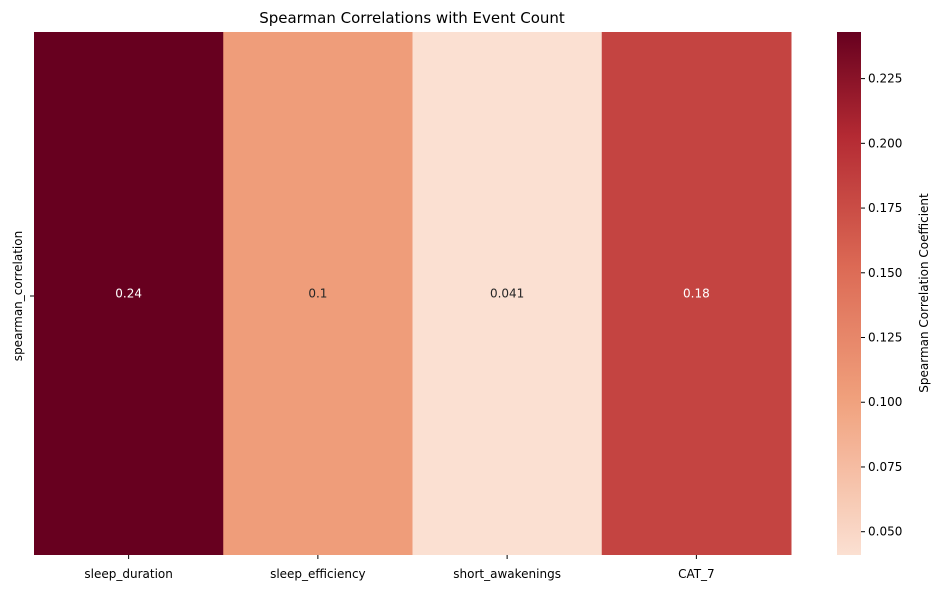  What do you see at coordinates (128, 574) in the screenshot?
I see `x-tick-label: sleep_duration` at bounding box center [128, 574].